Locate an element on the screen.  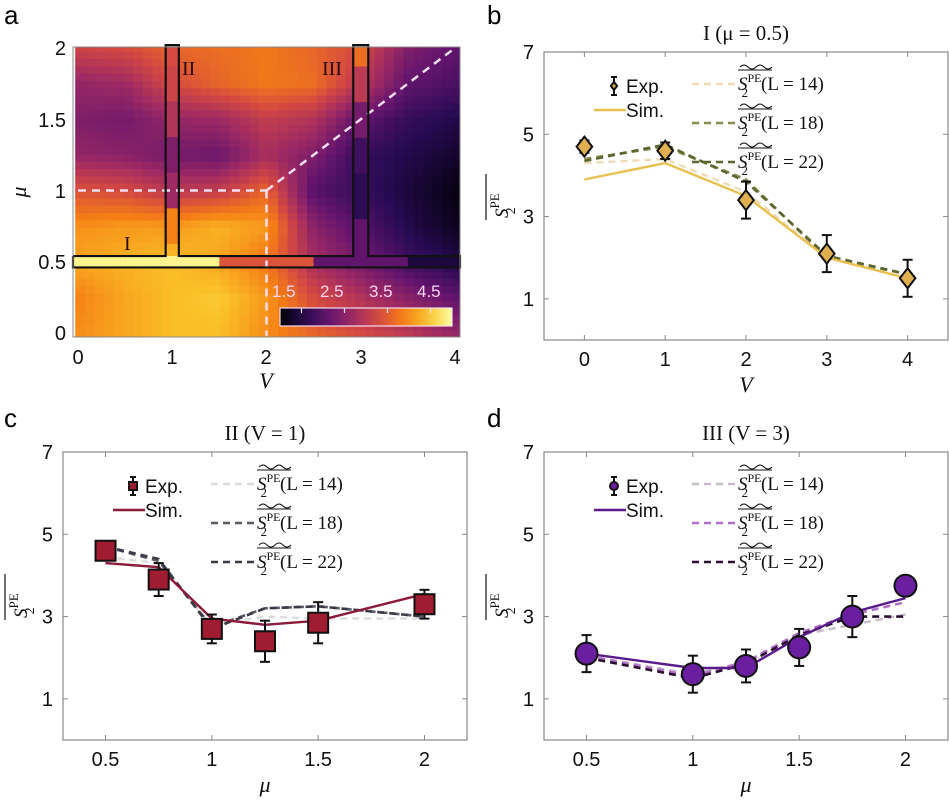
data-point-circle is located at coordinates (905, 585).